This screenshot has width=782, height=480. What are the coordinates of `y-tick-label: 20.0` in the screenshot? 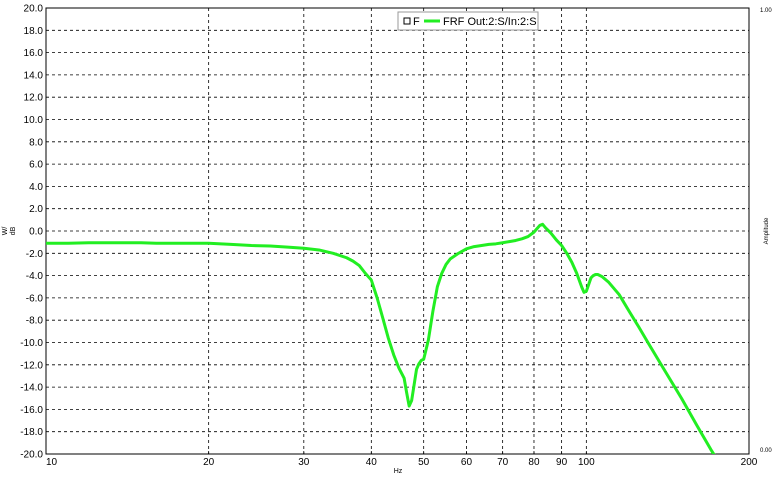 It's located at (34, 9).